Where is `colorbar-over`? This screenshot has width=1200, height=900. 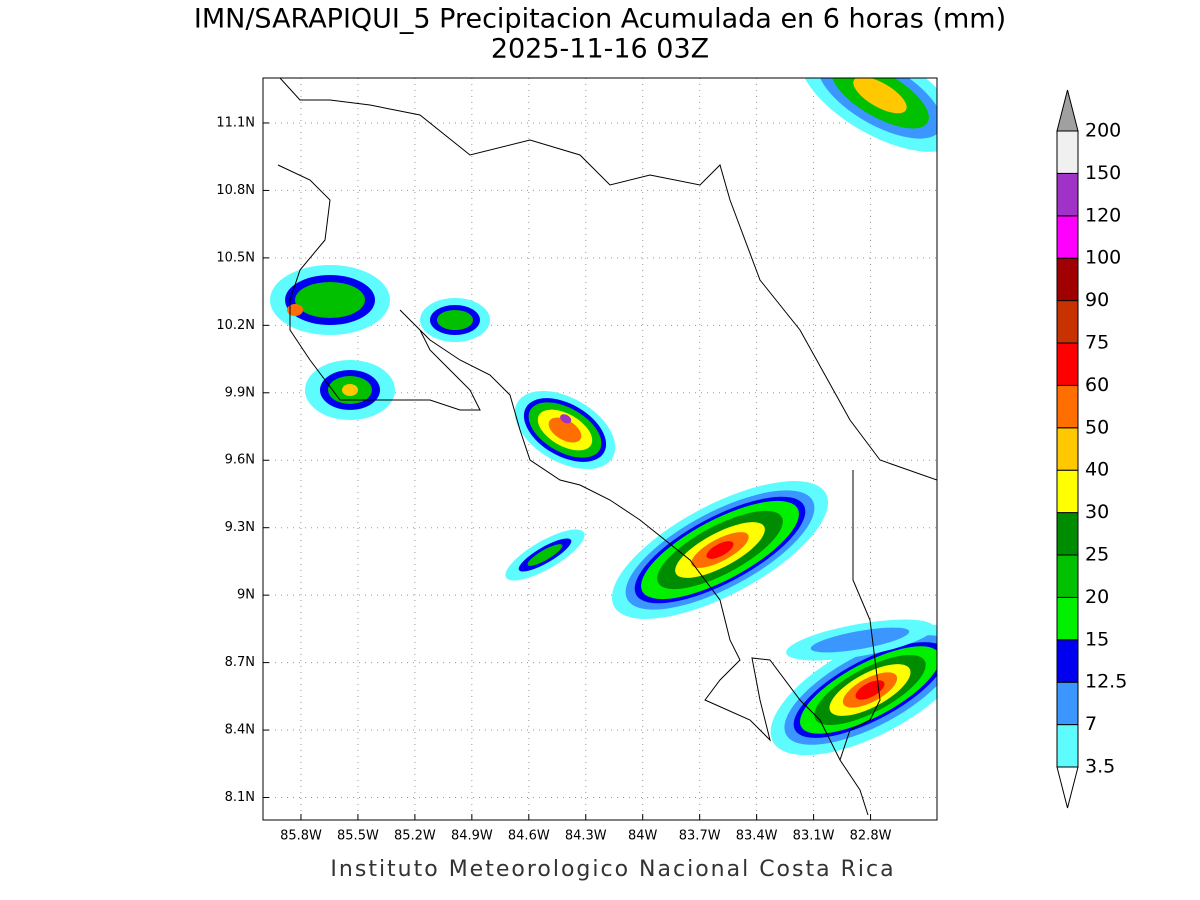 colorbar-over is located at coordinates (1067, 110).